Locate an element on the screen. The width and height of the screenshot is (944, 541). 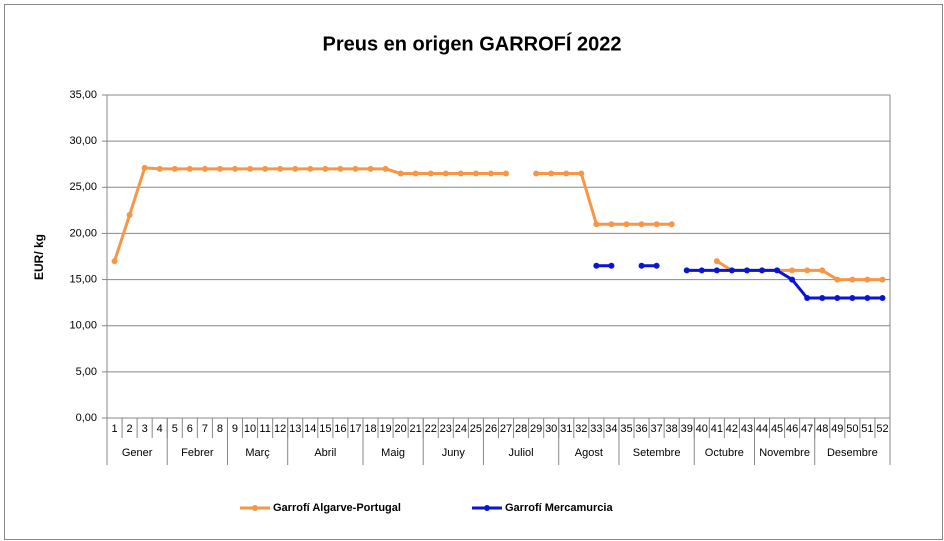
month-label: Gener is located at coordinates (137, 453).